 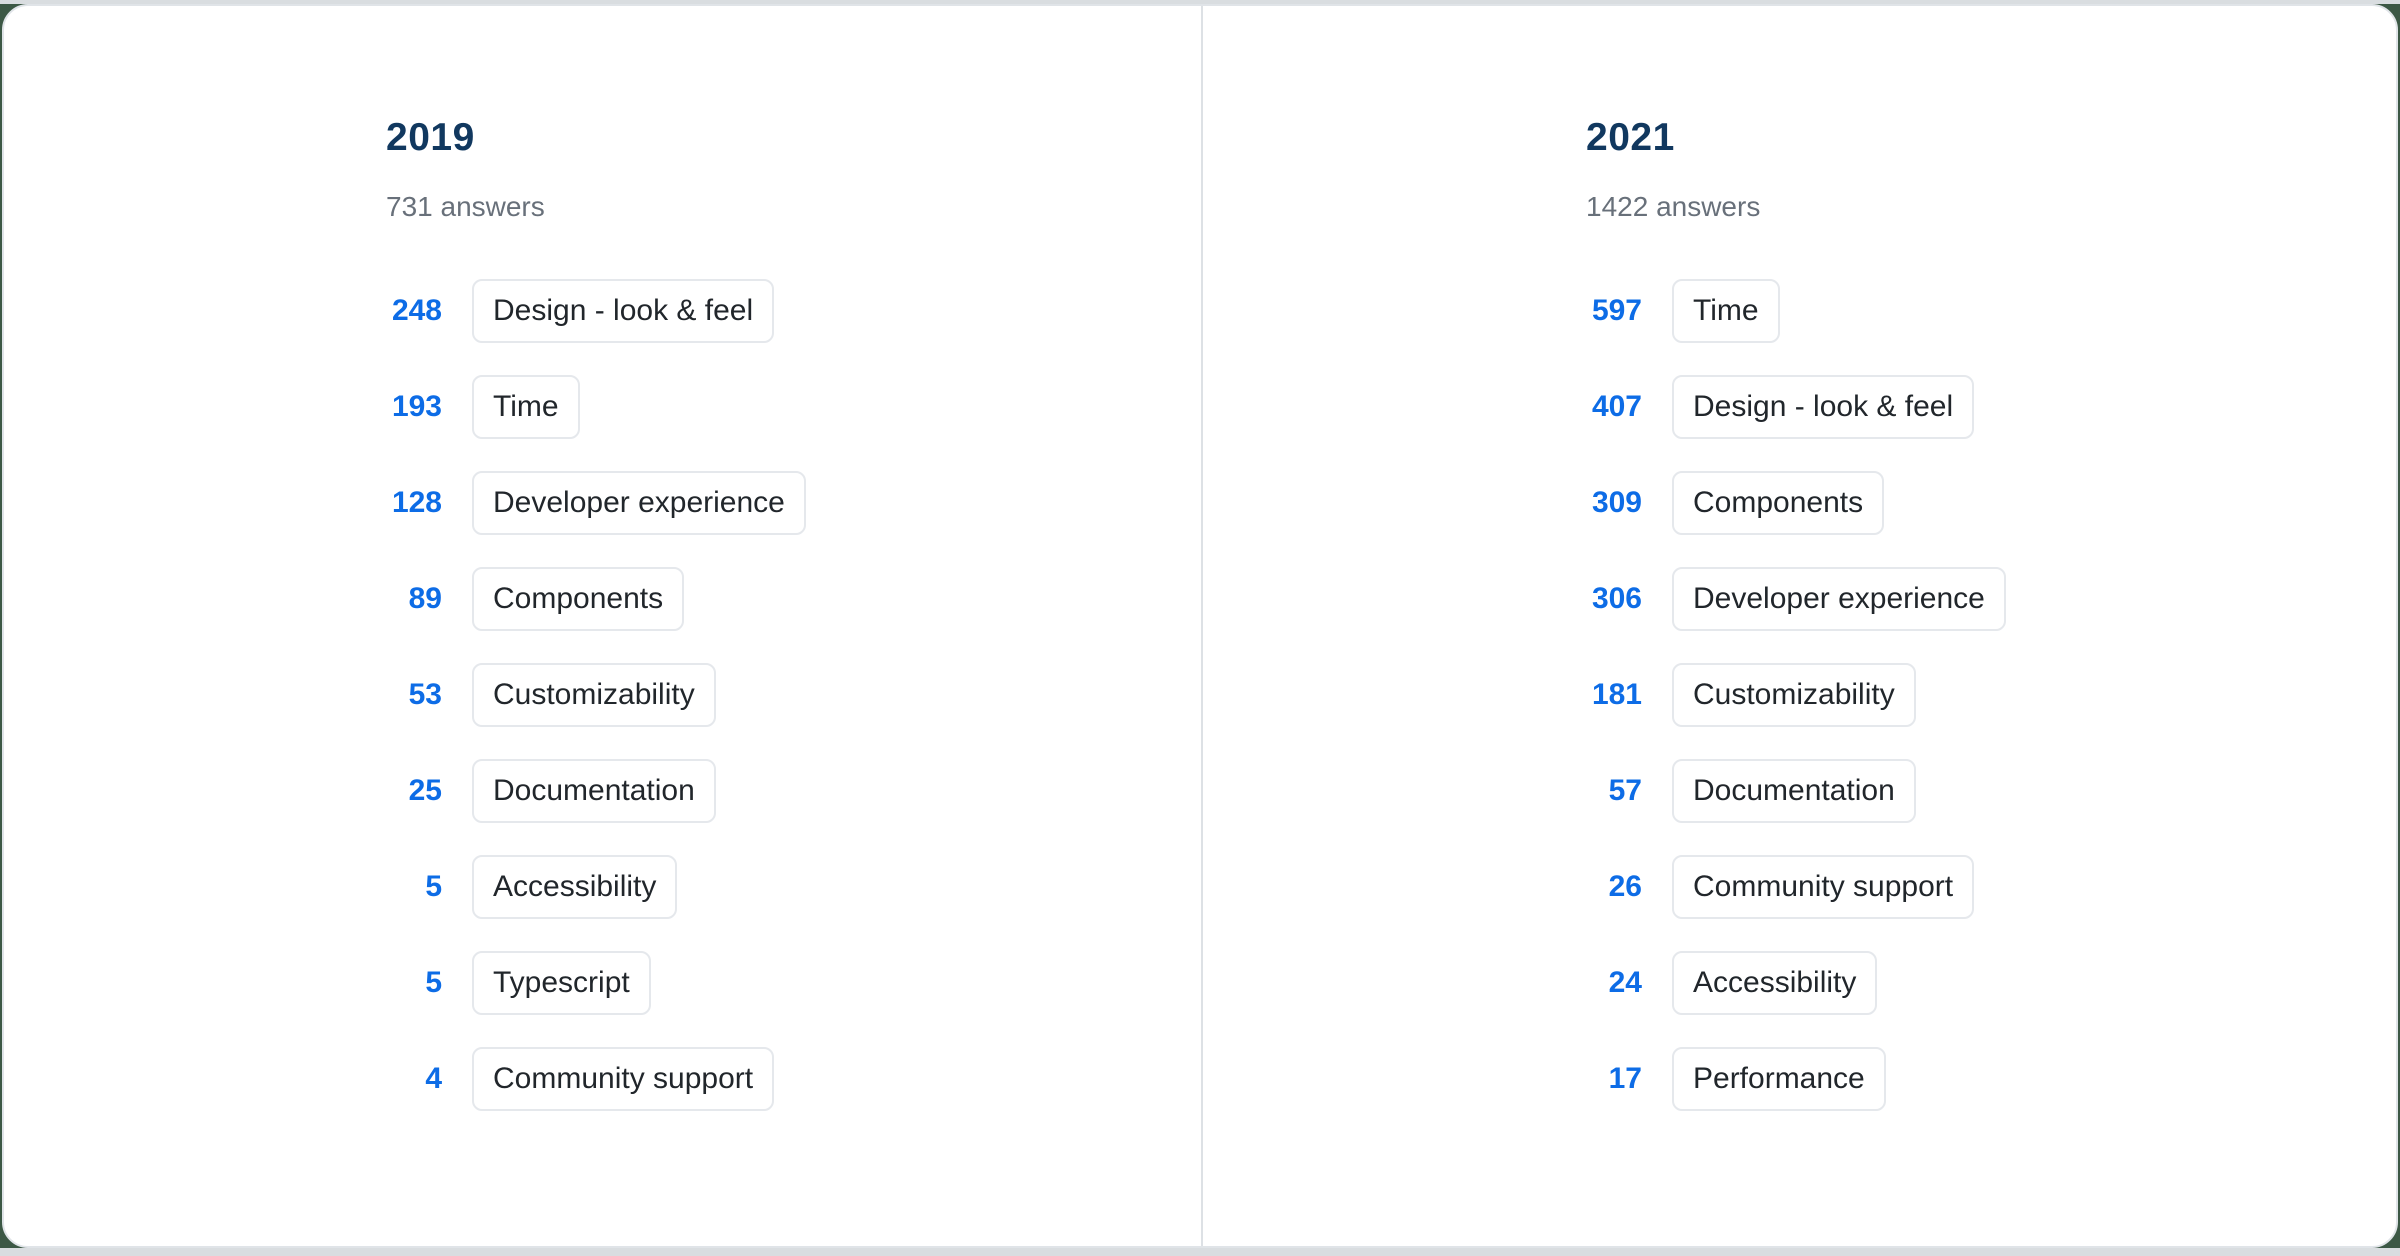 I want to click on answer-row: 407 Design - look & feel, so click(x=1966, y=407).